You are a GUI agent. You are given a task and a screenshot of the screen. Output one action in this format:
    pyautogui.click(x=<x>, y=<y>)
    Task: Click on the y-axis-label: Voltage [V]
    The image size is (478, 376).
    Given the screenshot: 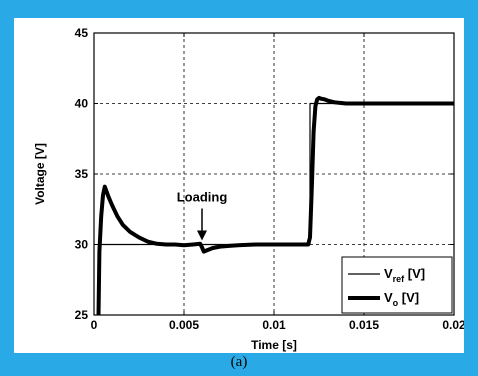 What is the action you would take?
    pyautogui.click(x=40, y=174)
    